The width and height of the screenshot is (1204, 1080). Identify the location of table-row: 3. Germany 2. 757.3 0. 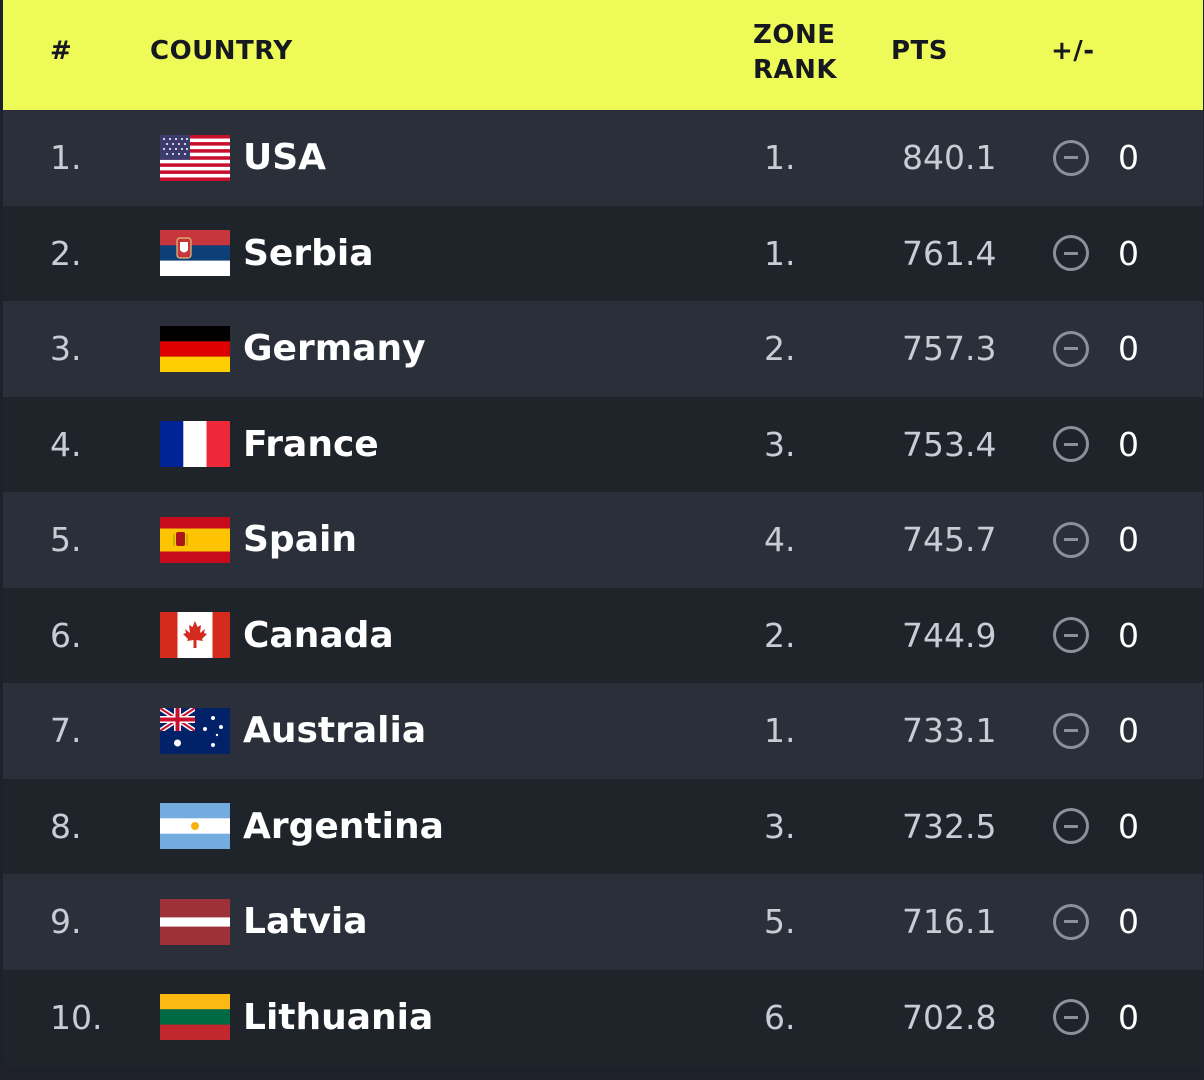
(603, 349).